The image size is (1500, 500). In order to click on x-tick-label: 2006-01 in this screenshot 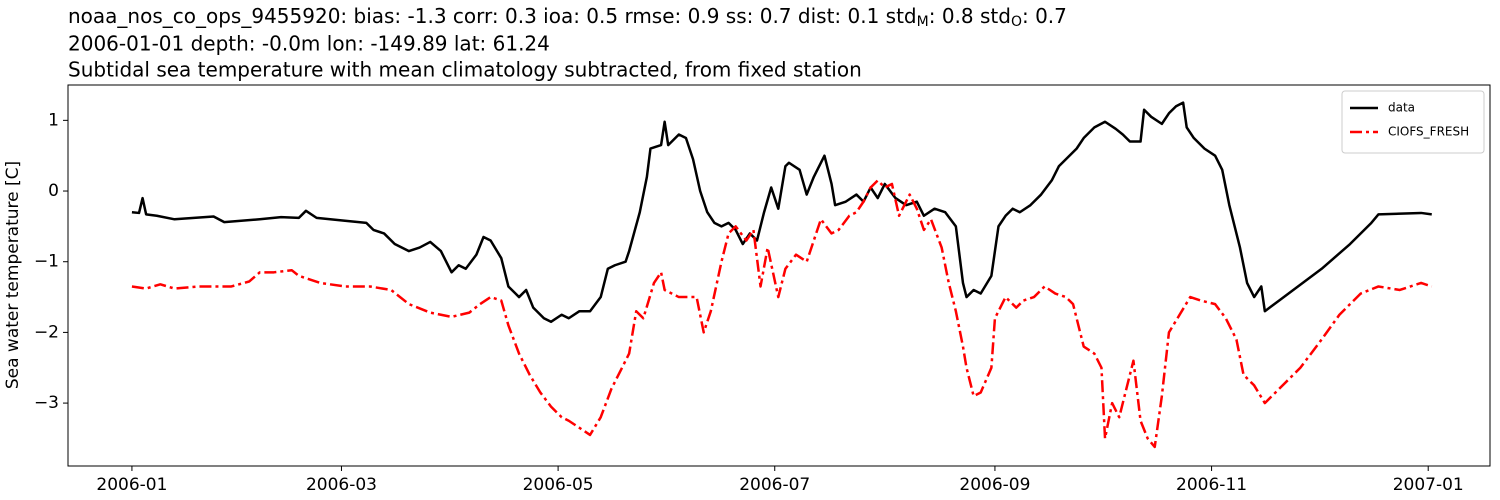, I will do `click(131, 485)`.